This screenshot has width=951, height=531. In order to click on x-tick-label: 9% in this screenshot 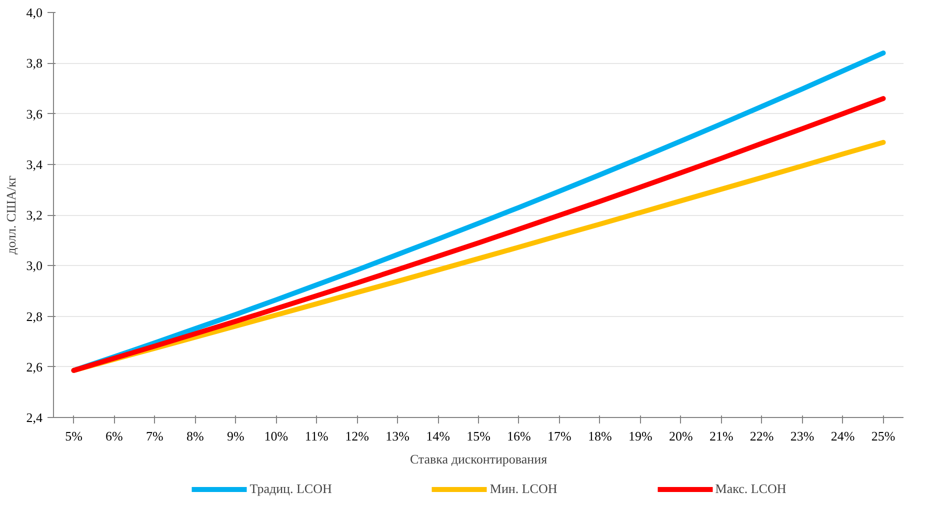, I will do `click(235, 436)`.